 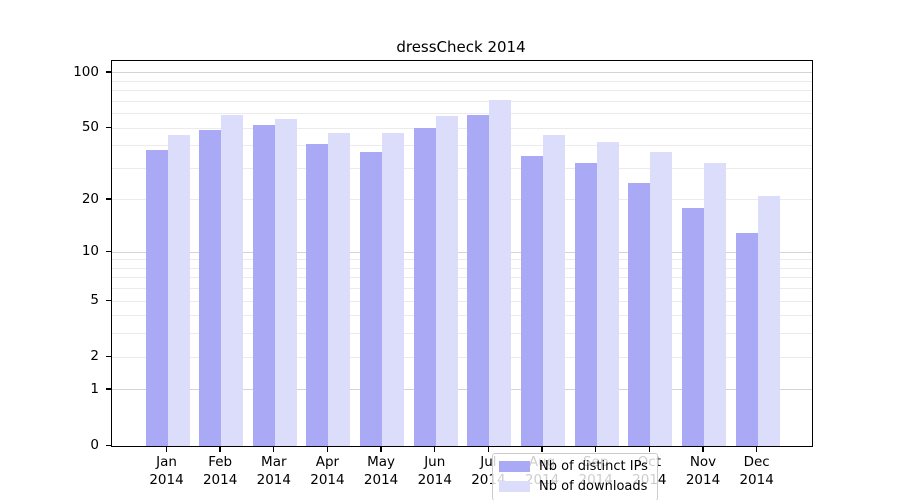 I want to click on chart-title: dressCheck 2014, so click(x=461, y=47).